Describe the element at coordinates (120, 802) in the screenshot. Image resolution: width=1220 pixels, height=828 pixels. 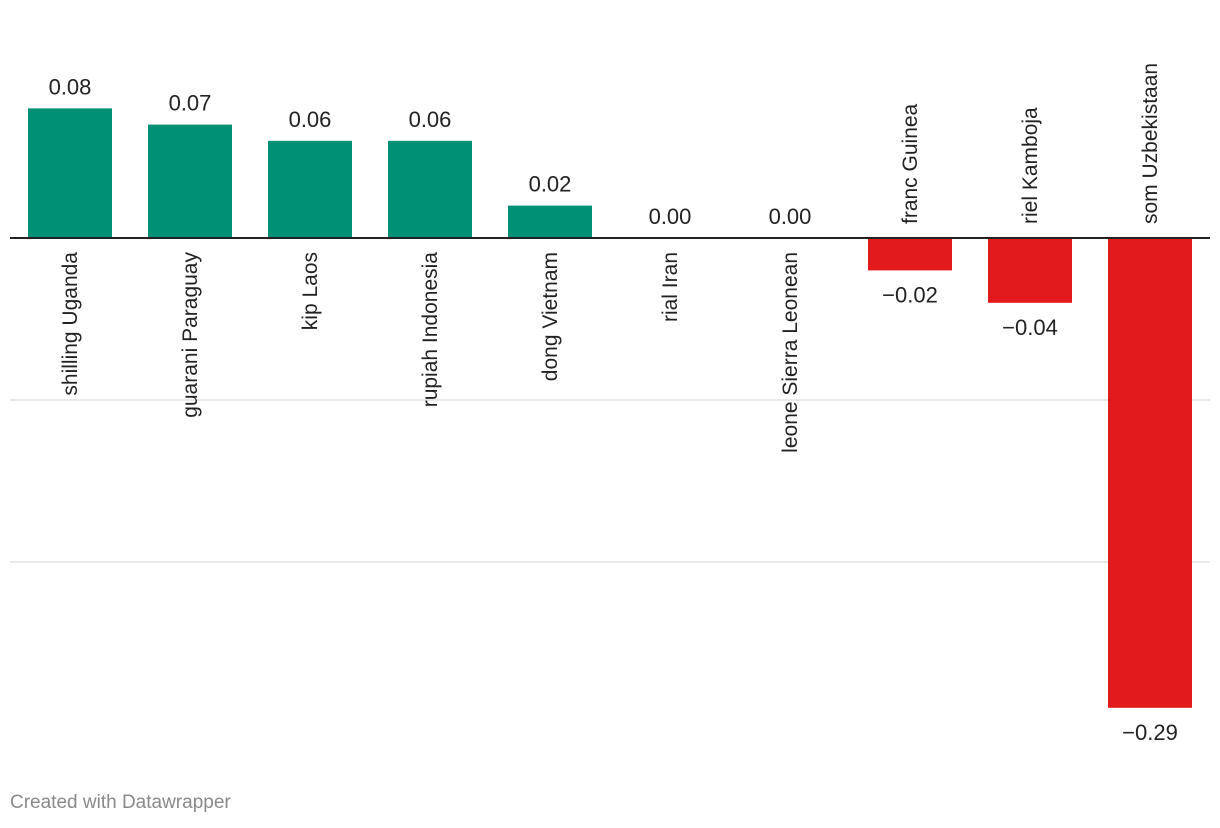
I see `credit-text: Created with Datawrapper` at that location.